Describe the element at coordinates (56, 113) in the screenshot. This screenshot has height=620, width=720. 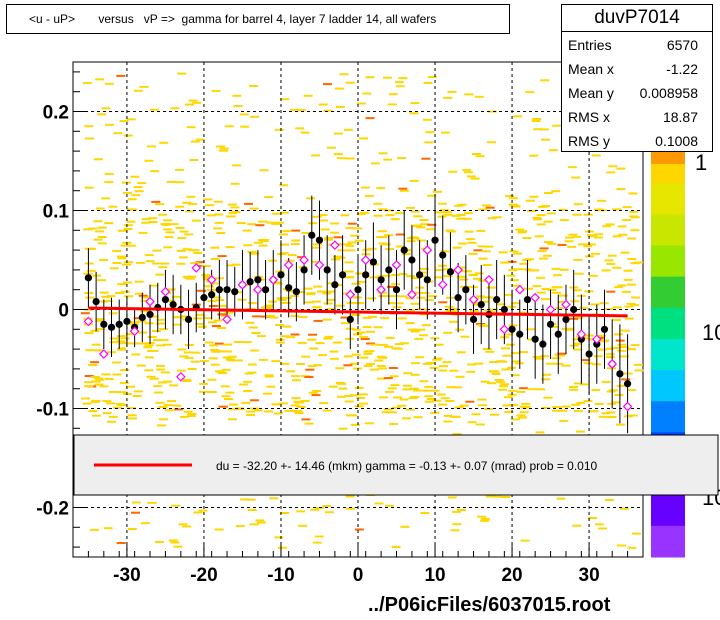
I see `y-tick-label: 0.2` at that location.